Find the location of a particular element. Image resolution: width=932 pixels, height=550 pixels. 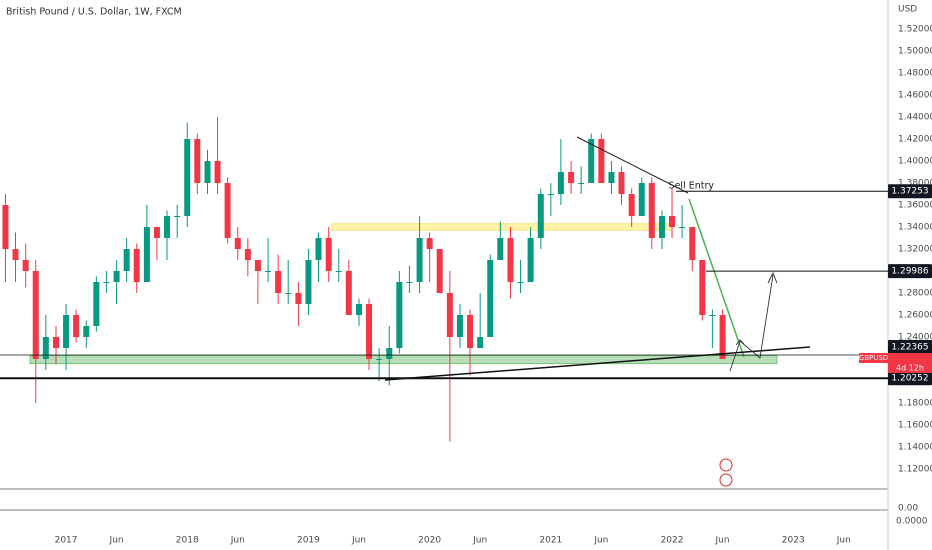

y-tick-label: 1.12000 is located at coordinates (915, 469).